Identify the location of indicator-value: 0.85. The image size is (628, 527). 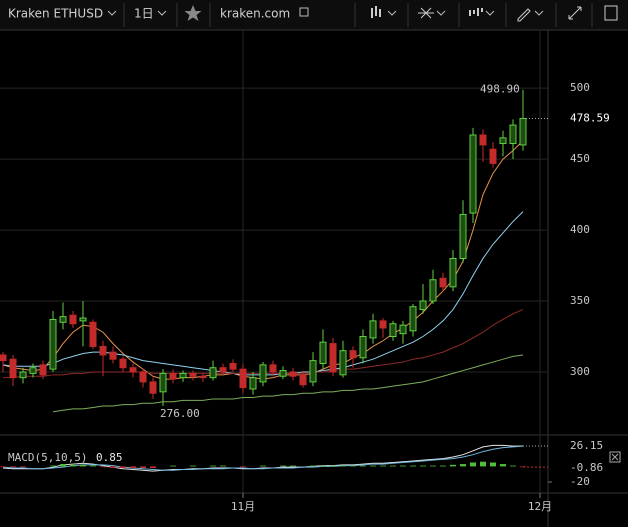
(109, 457).